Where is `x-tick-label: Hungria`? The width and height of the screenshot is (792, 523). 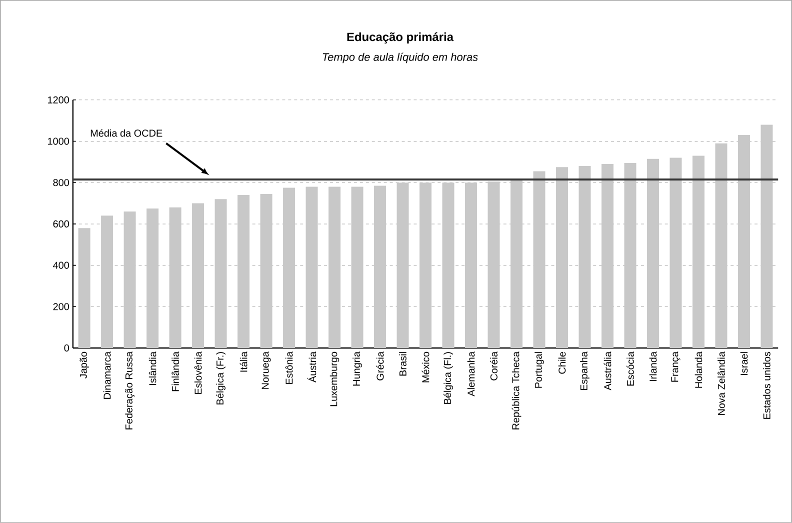 x-tick-label: Hungria is located at coordinates (357, 369).